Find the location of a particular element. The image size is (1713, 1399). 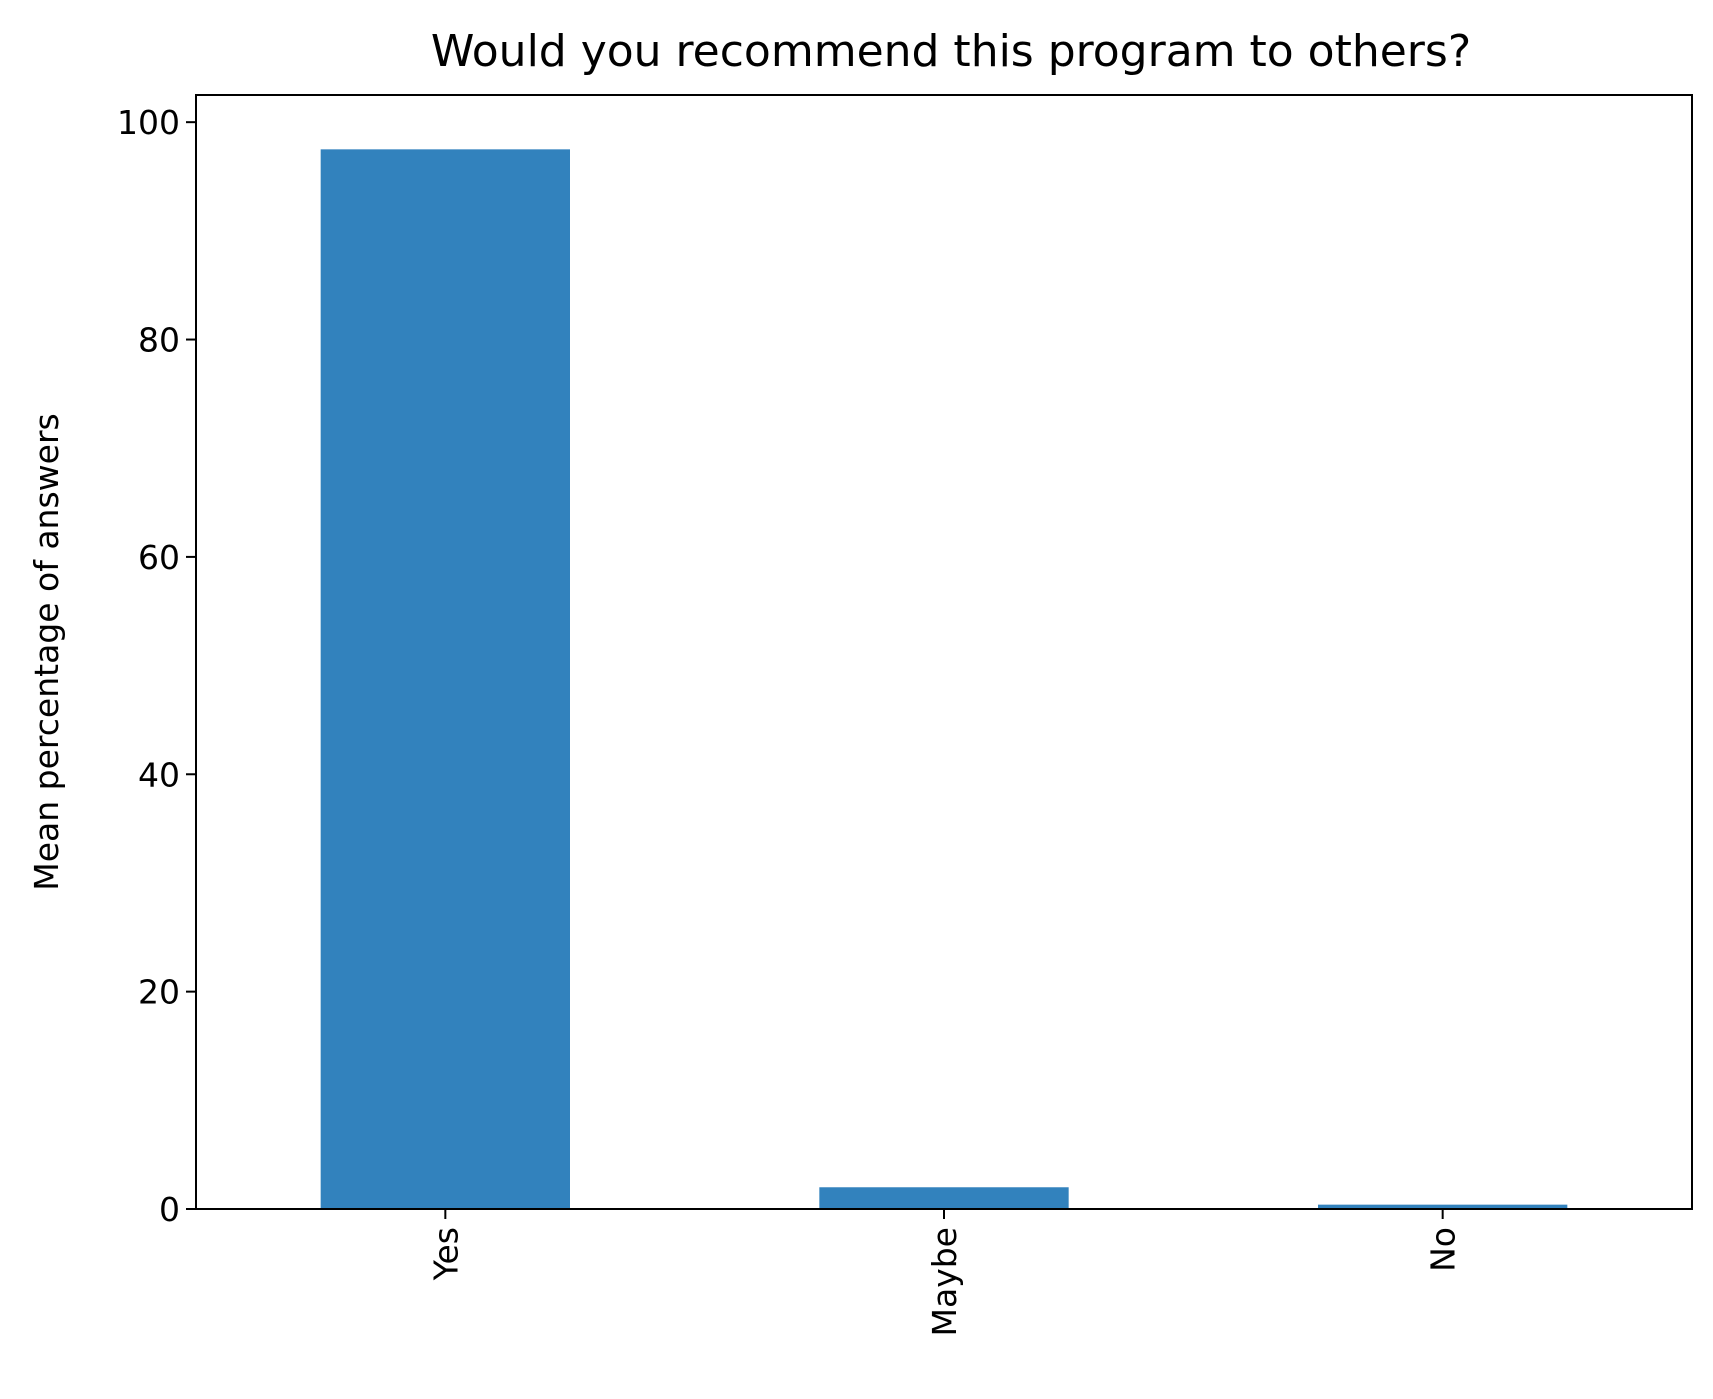

y-tick-label: 100 is located at coordinates (148, 122).